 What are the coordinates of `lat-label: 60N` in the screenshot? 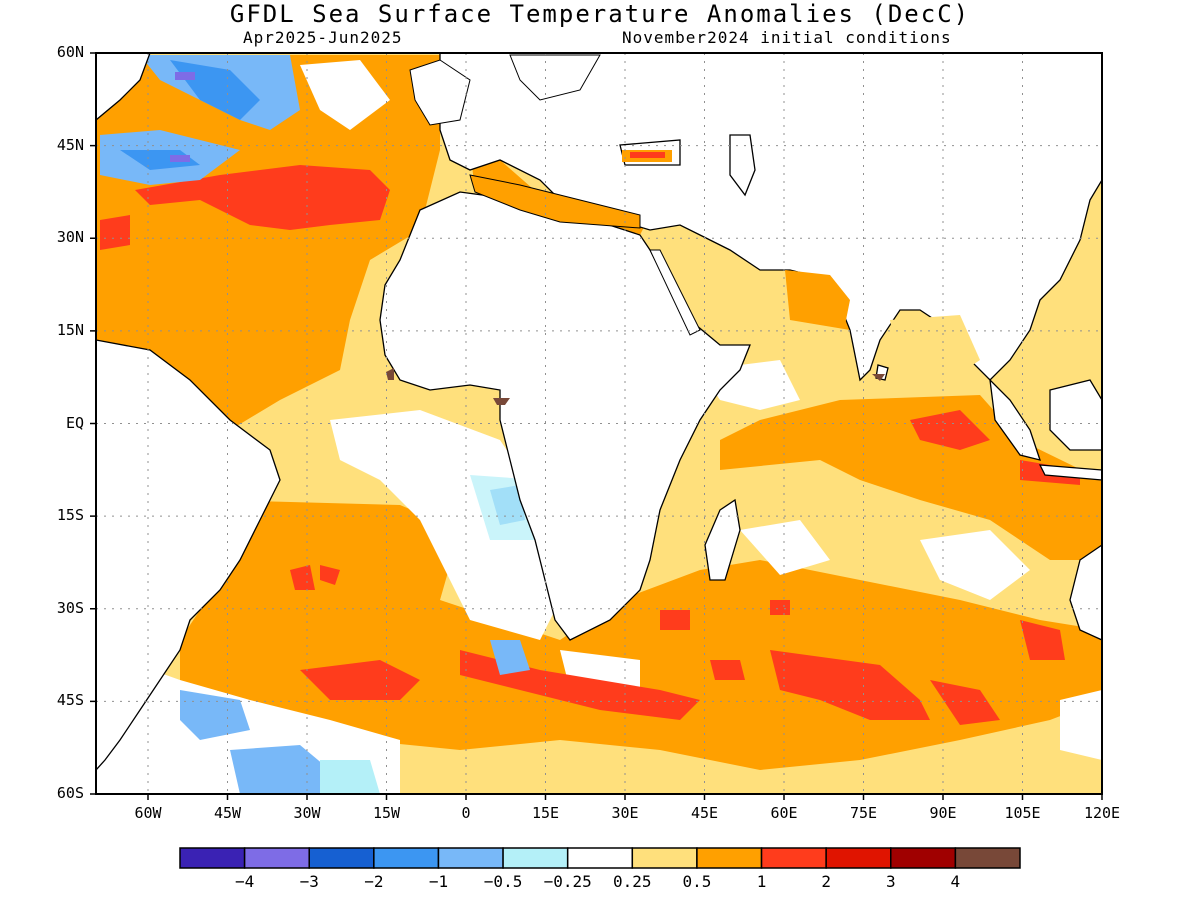 It's located at (70, 52).